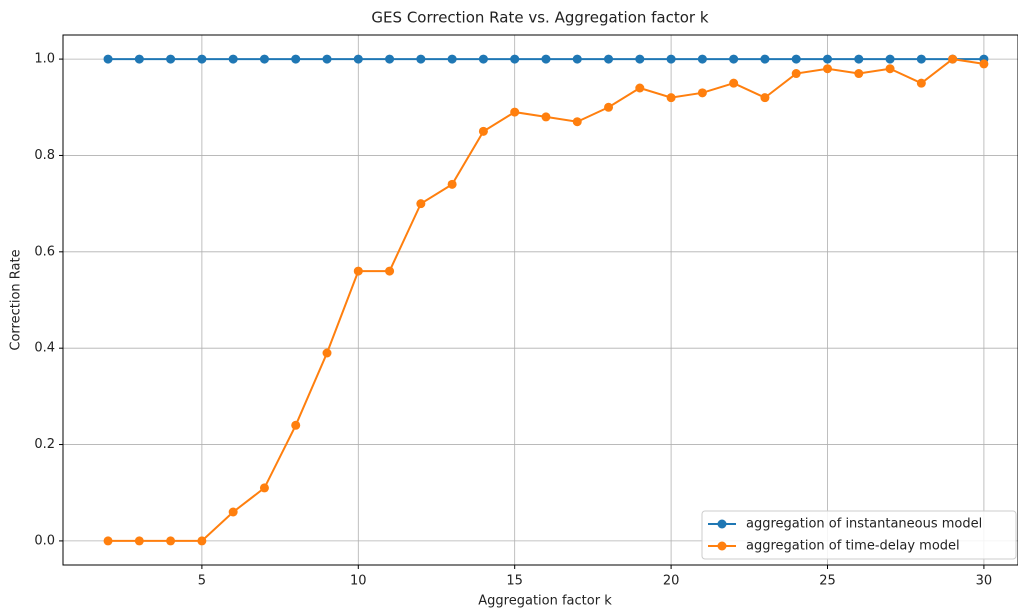 The height and width of the screenshot is (610, 1018). I want to click on legend-label: aggregation of instantaneous model, so click(864, 524).